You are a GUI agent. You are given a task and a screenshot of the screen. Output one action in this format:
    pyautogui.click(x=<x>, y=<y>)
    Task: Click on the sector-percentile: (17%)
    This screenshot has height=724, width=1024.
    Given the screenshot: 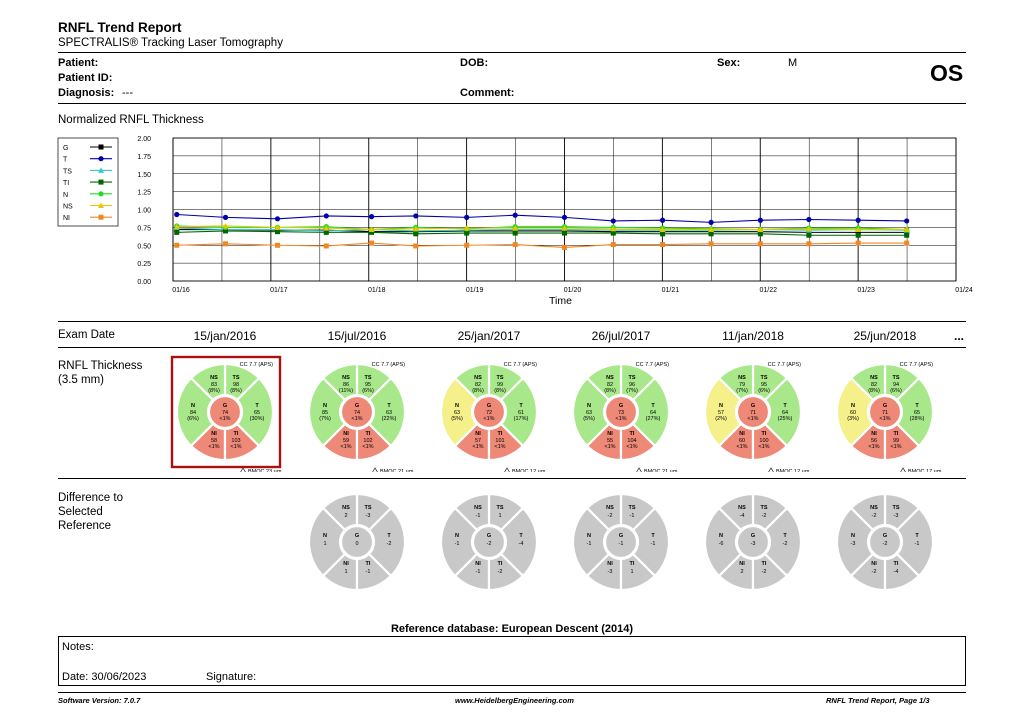 What is the action you would take?
    pyautogui.click(x=521, y=419)
    